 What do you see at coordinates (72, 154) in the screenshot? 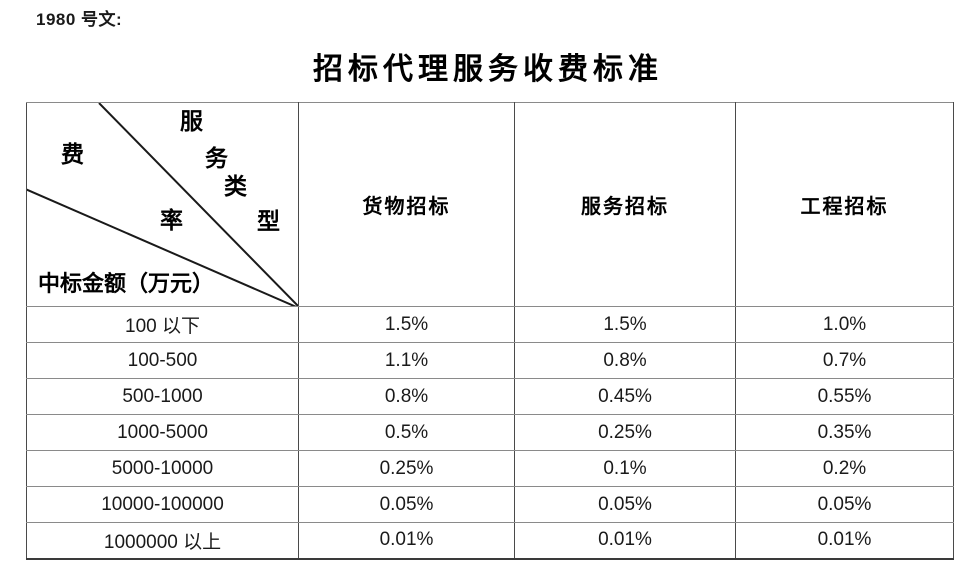
I see `corner-label-fee-char: 费` at bounding box center [72, 154].